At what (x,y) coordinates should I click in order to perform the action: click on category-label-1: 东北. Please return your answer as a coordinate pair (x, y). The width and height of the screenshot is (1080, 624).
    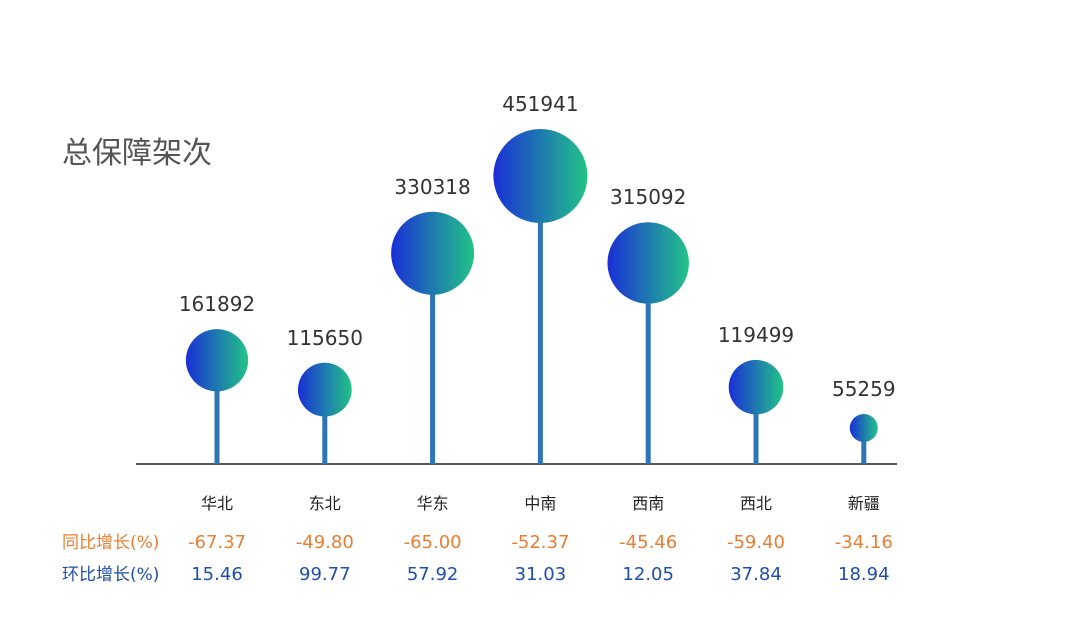
    Looking at the image, I should click on (325, 503).